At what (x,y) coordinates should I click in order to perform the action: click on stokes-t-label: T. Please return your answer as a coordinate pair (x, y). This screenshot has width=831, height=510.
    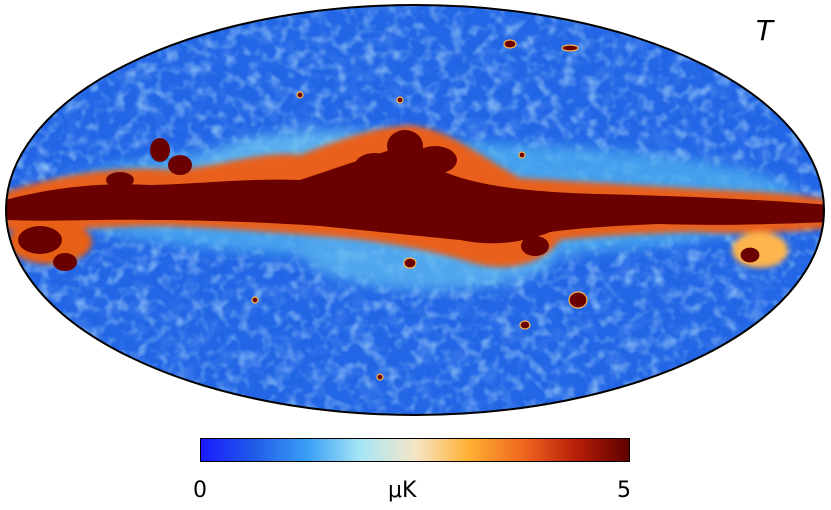
    Looking at the image, I should click on (764, 30).